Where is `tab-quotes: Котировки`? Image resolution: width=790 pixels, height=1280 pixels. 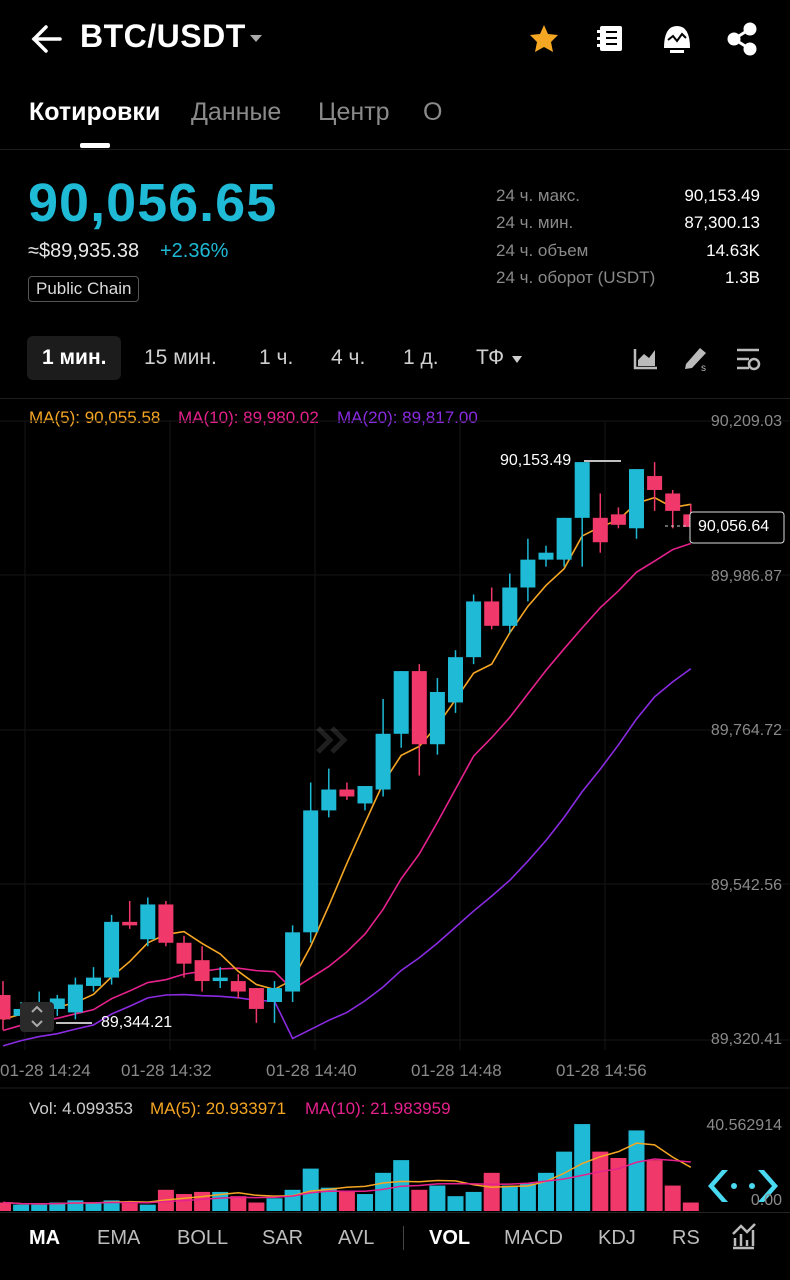
tab-quotes: Котировки is located at coordinates (95, 112).